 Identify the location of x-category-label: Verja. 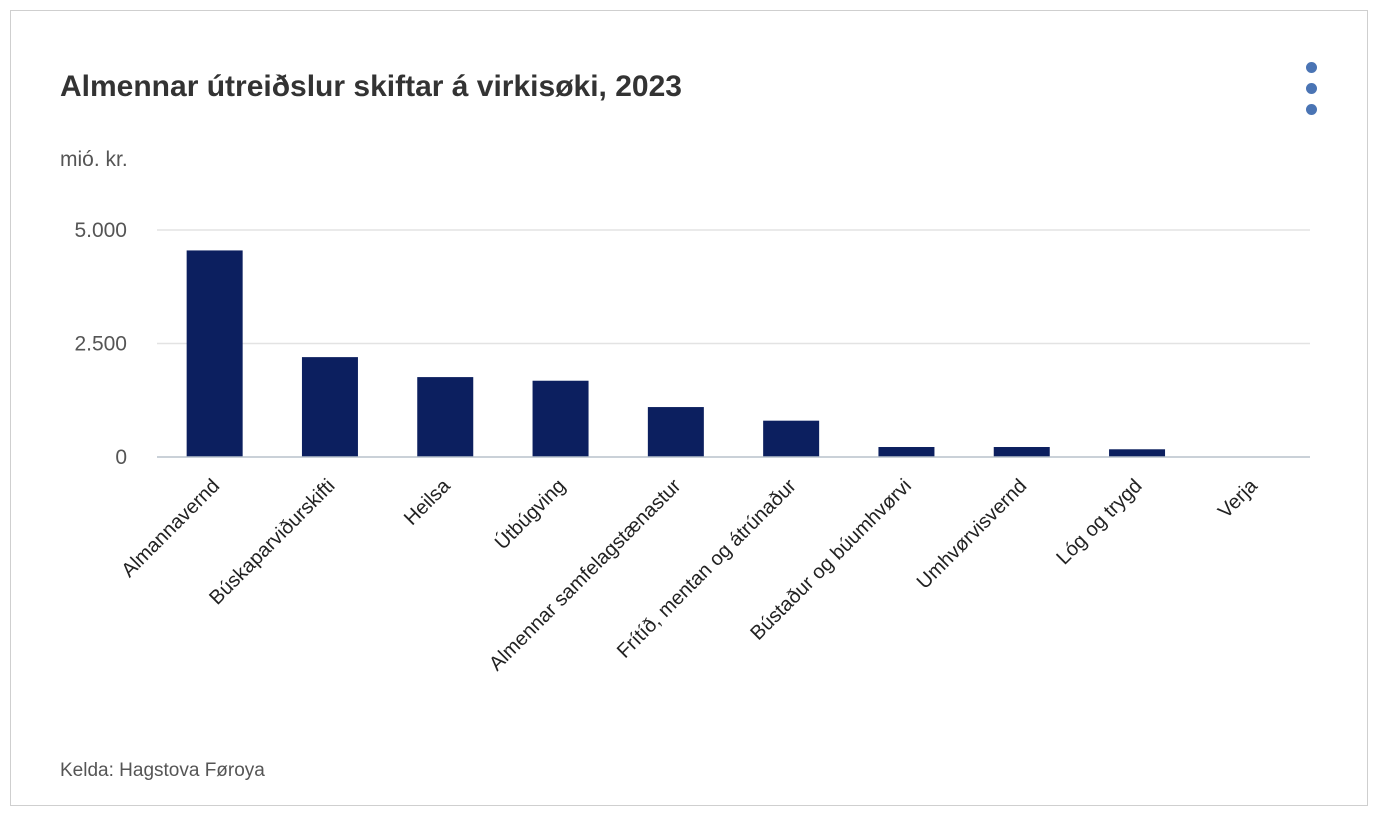
(1238, 498).